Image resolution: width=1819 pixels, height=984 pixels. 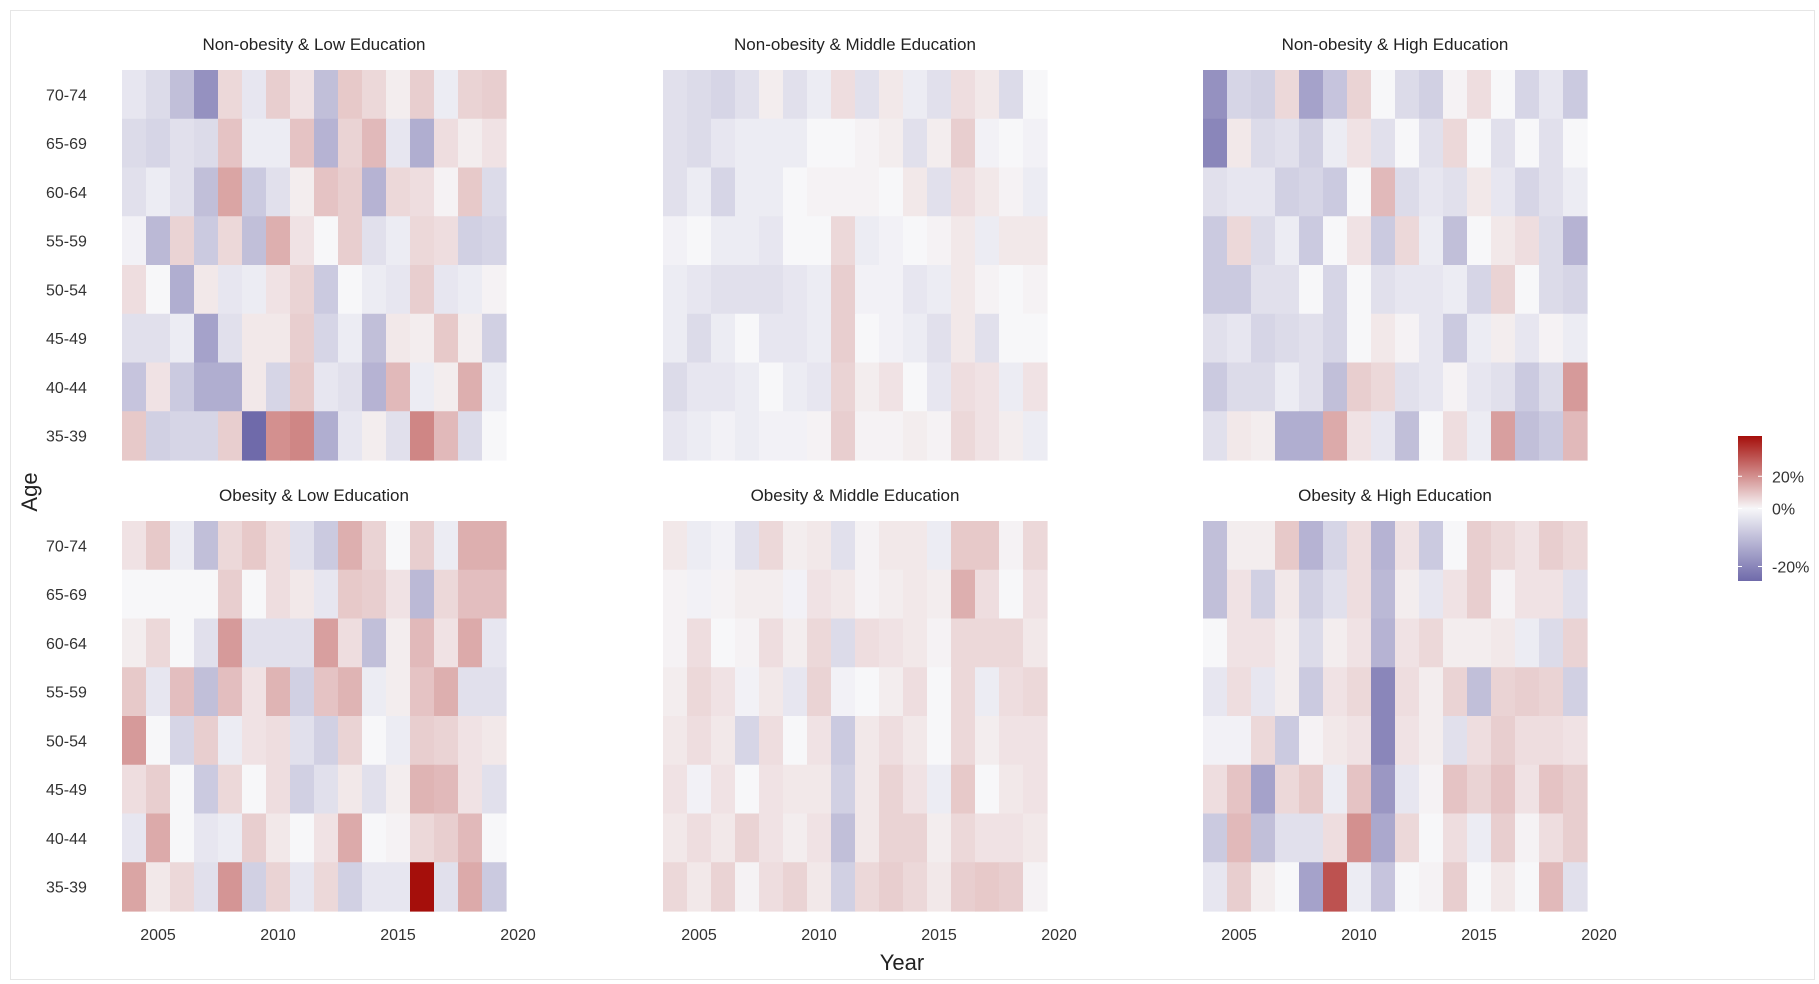 I want to click on y-tick-label: 40-44, so click(x=66, y=839).